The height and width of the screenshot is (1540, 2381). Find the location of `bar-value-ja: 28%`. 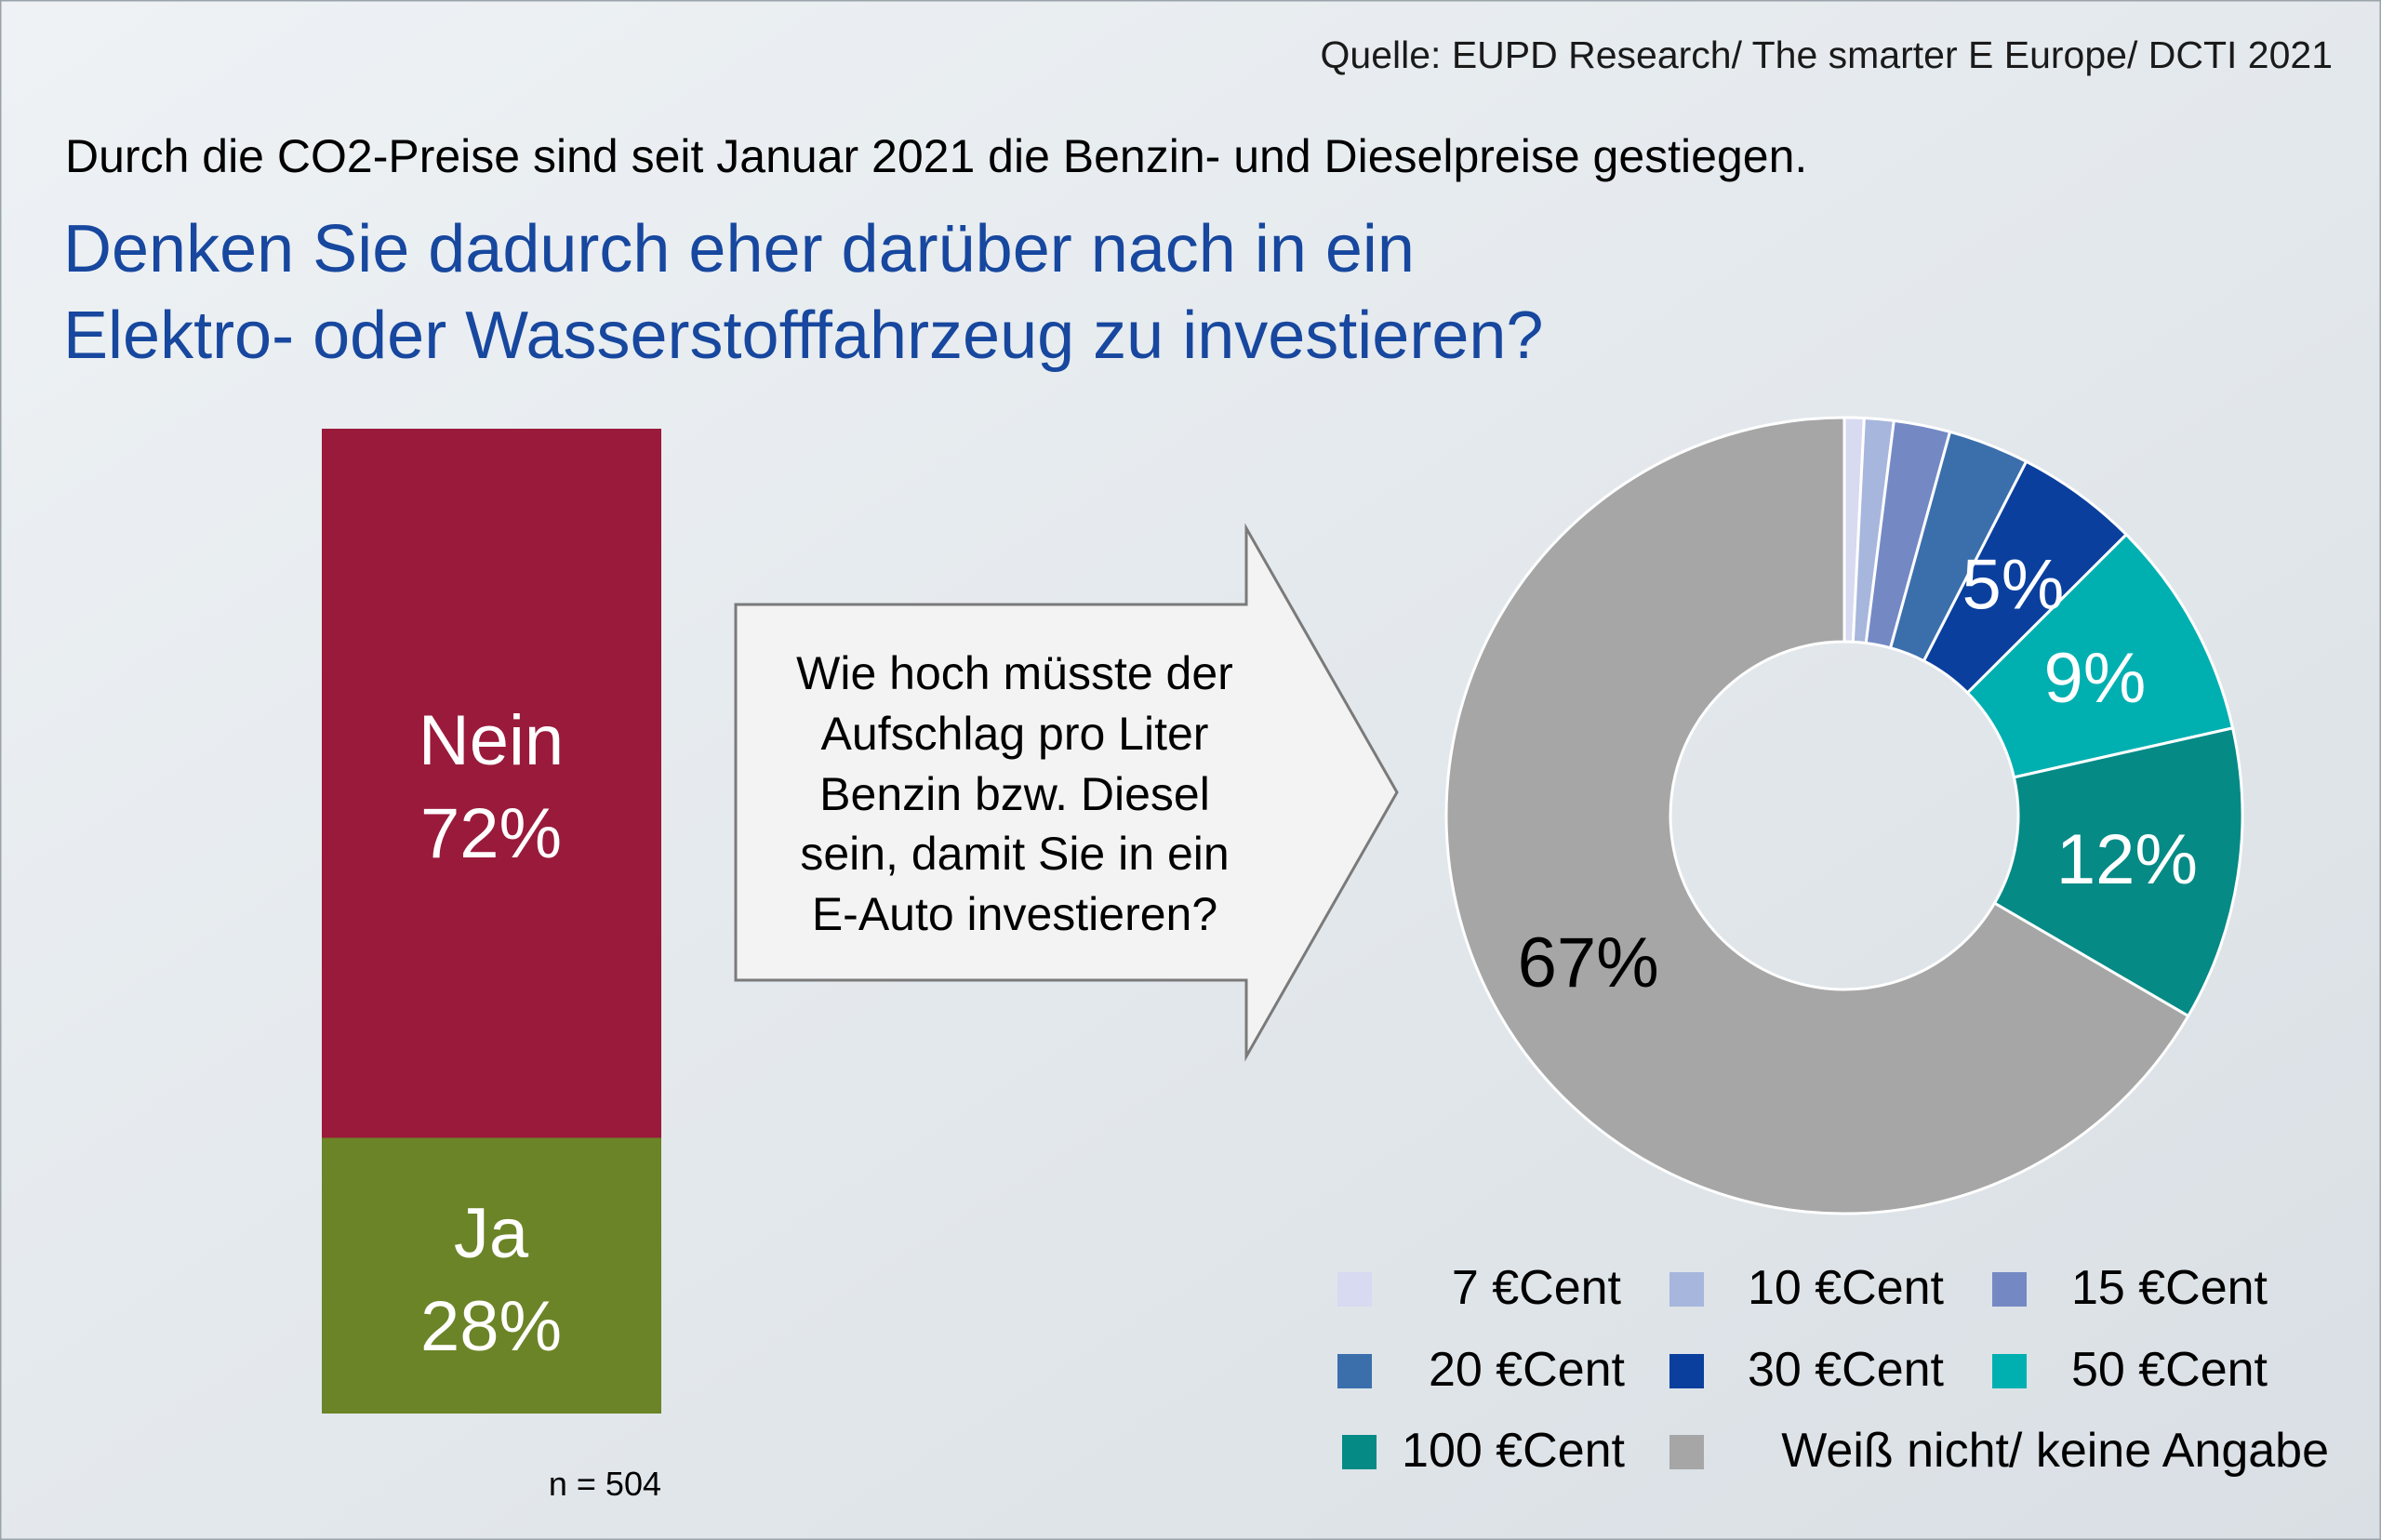

bar-value-ja: 28% is located at coordinates (491, 1326).